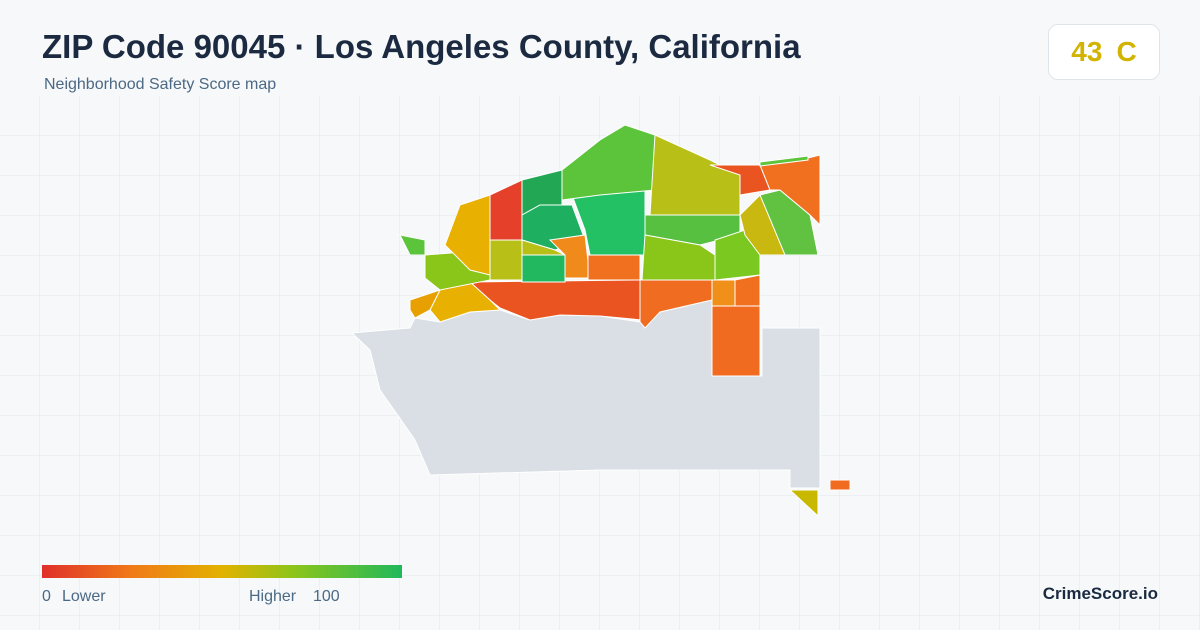 Image resolution: width=1200 pixels, height=630 pixels. Describe the element at coordinates (160, 84) in the screenshot. I see `subtitle: Neighborhood Safety Score map` at that location.